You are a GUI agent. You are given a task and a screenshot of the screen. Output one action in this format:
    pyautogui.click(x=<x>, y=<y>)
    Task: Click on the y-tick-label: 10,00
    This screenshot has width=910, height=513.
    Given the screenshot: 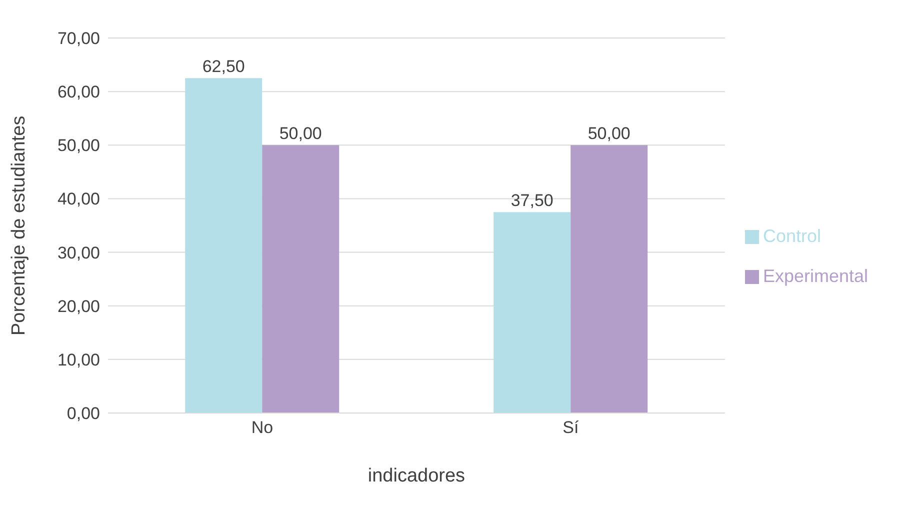 What is the action you would take?
    pyautogui.click(x=78, y=360)
    